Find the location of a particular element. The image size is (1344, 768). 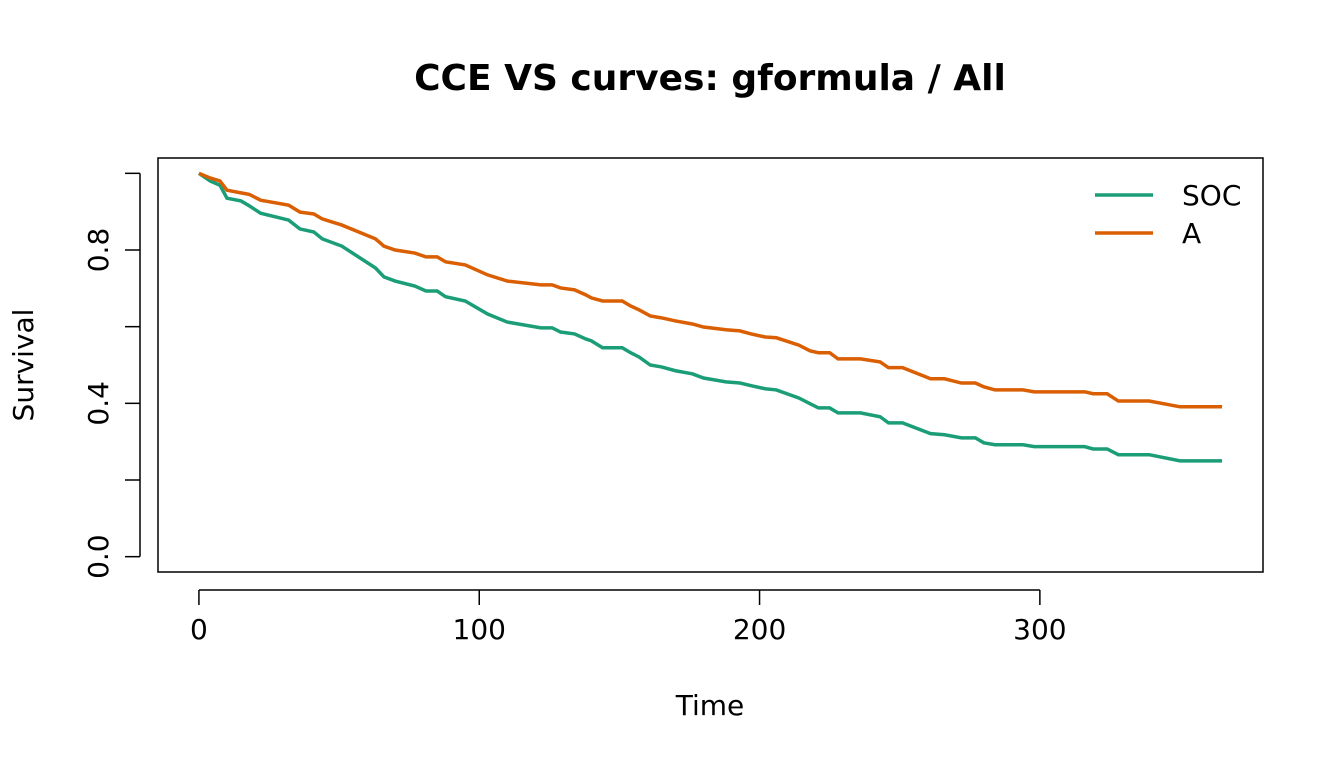

x-tick-label: 0 is located at coordinates (199, 629).